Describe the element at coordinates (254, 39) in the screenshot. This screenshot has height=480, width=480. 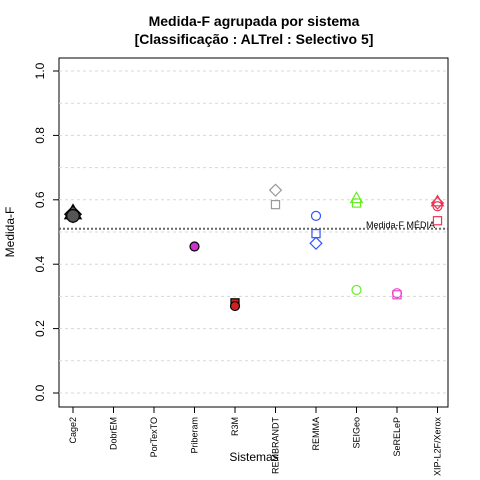
I see `chart-subtitle: [Classificação : ALTrel : Selectivo 5]` at that location.